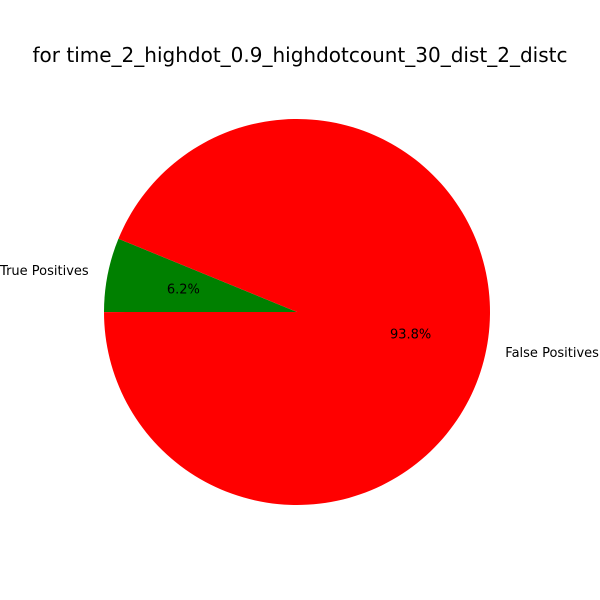 This screenshot has width=600, height=600. Describe the element at coordinates (410, 334) in the screenshot. I see `slice-pct-false-positives: 93.8%` at that location.